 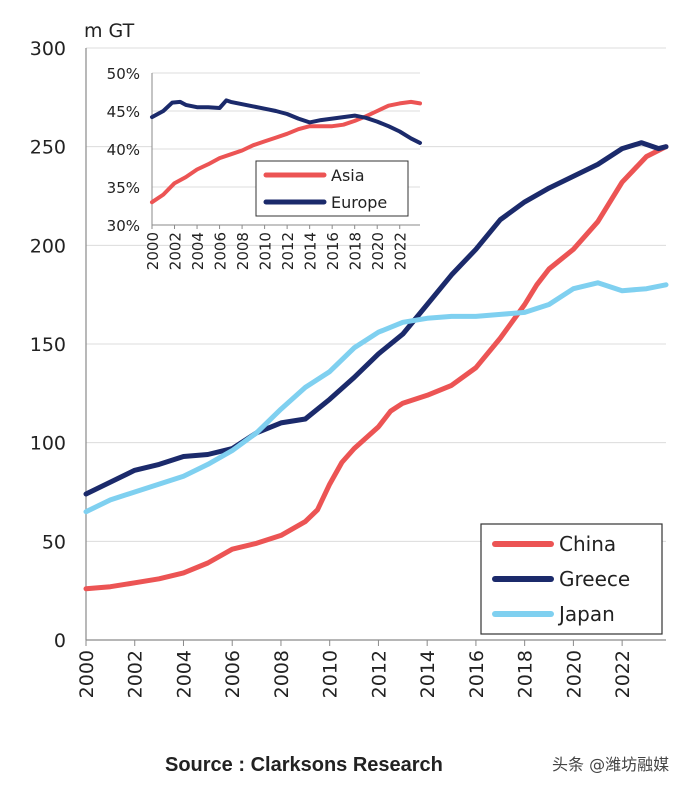 What do you see at coordinates (198, 251) in the screenshot?
I see `inset-x-tick-label: 2004` at bounding box center [198, 251].